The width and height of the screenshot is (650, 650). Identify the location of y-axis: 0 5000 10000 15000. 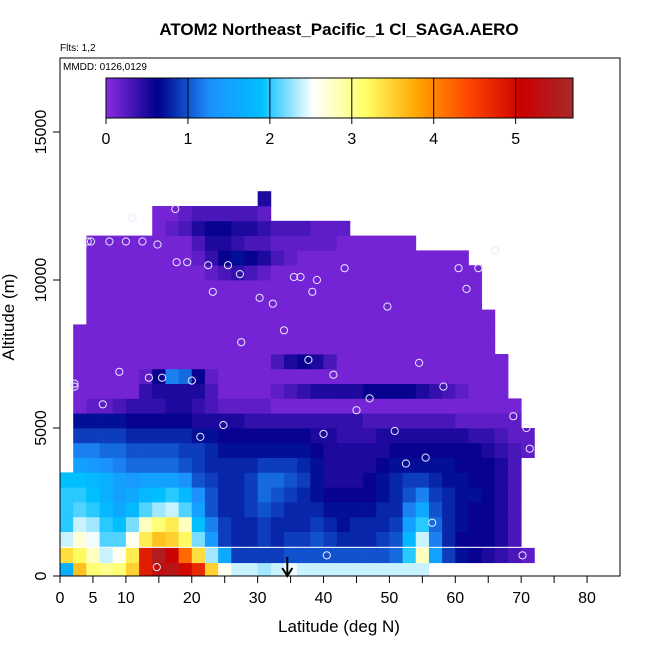
(46, 345).